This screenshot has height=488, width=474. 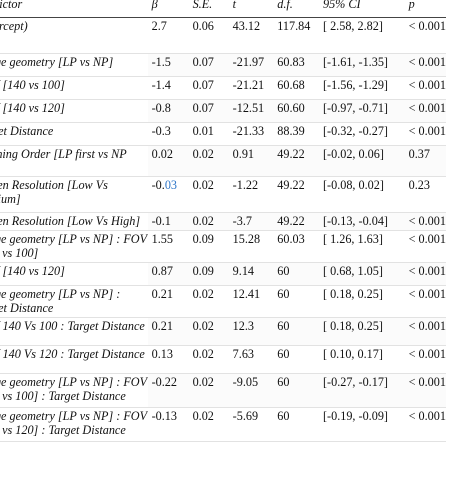 I want to click on cell-beta: -0.3, so click(x=168, y=134).